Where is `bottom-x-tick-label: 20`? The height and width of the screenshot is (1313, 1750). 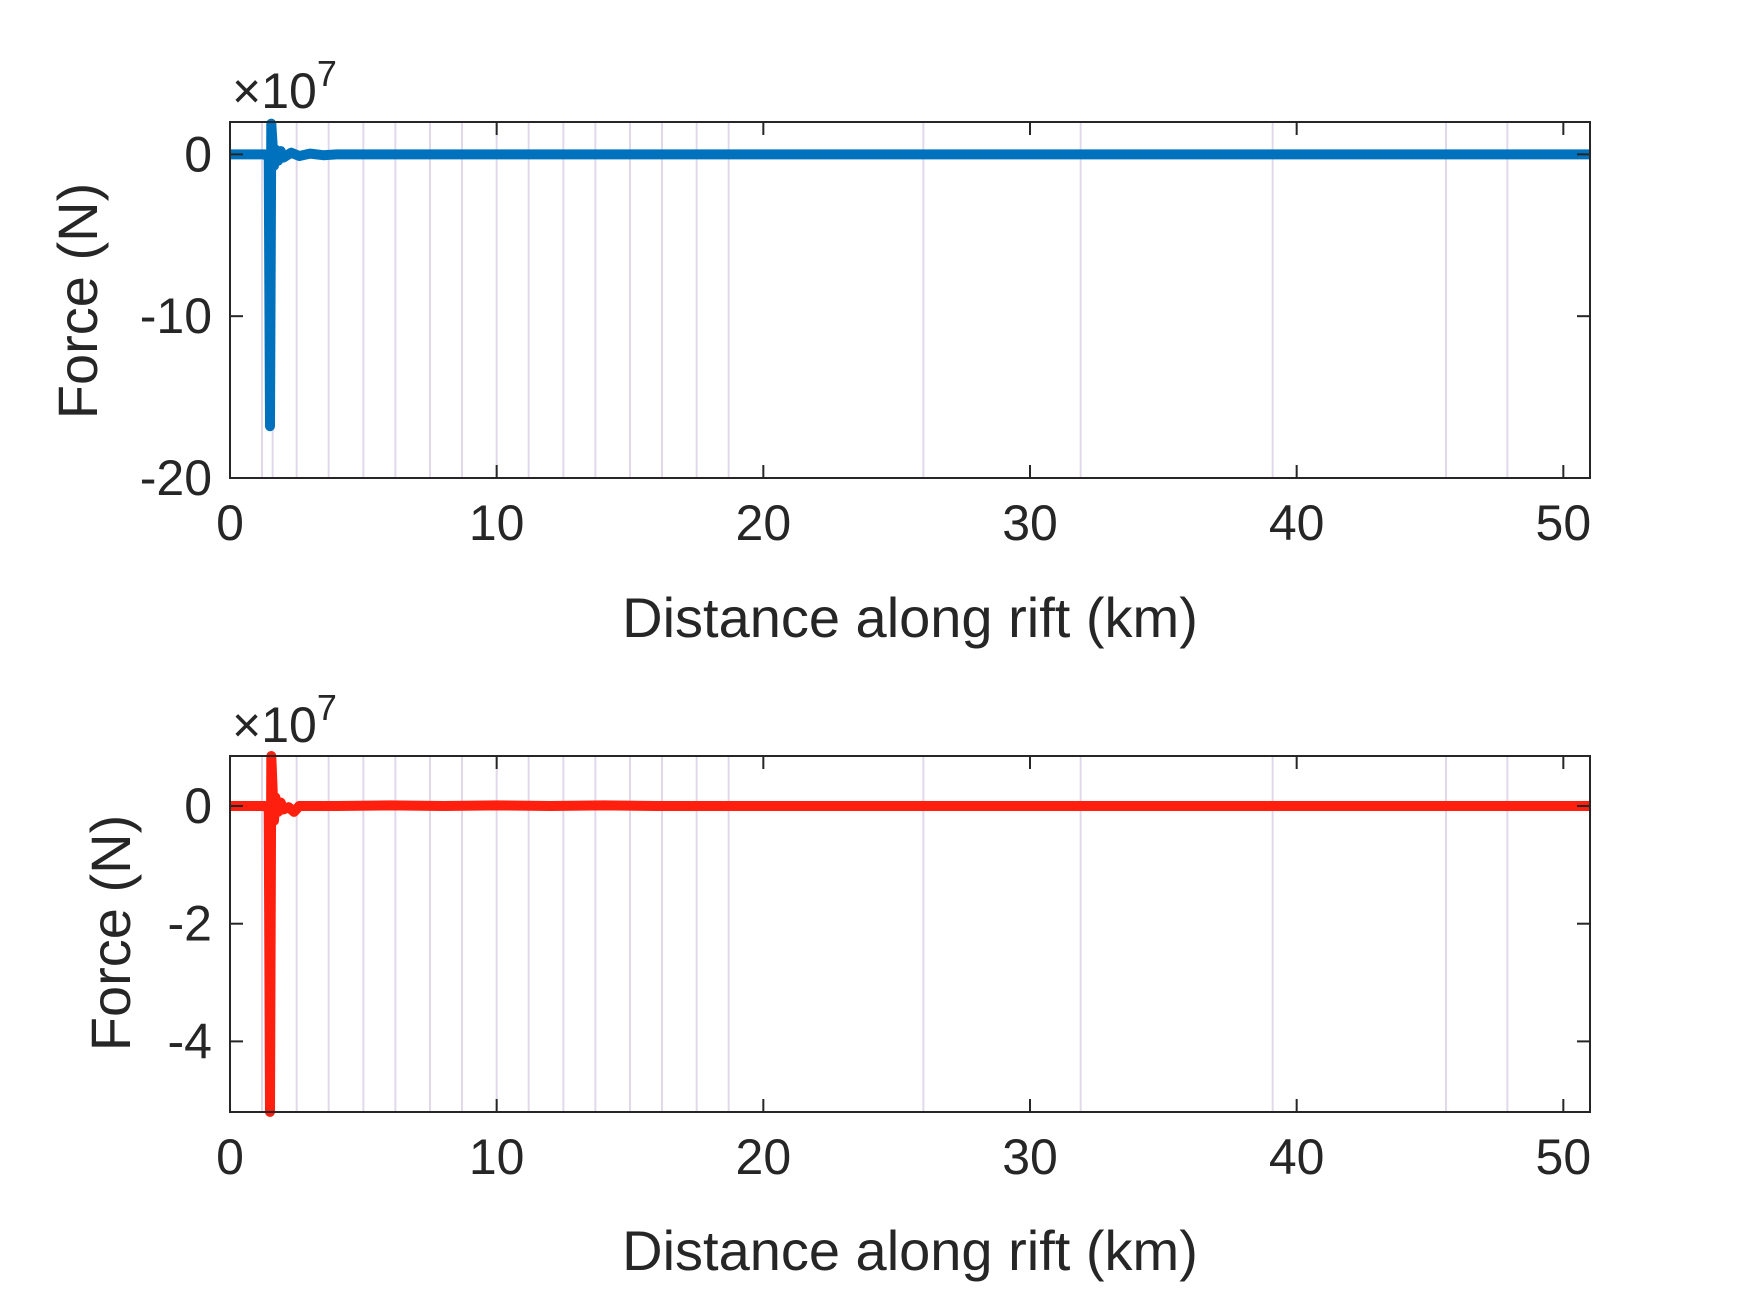
bottom-x-tick-label: 20 is located at coordinates (764, 1157).